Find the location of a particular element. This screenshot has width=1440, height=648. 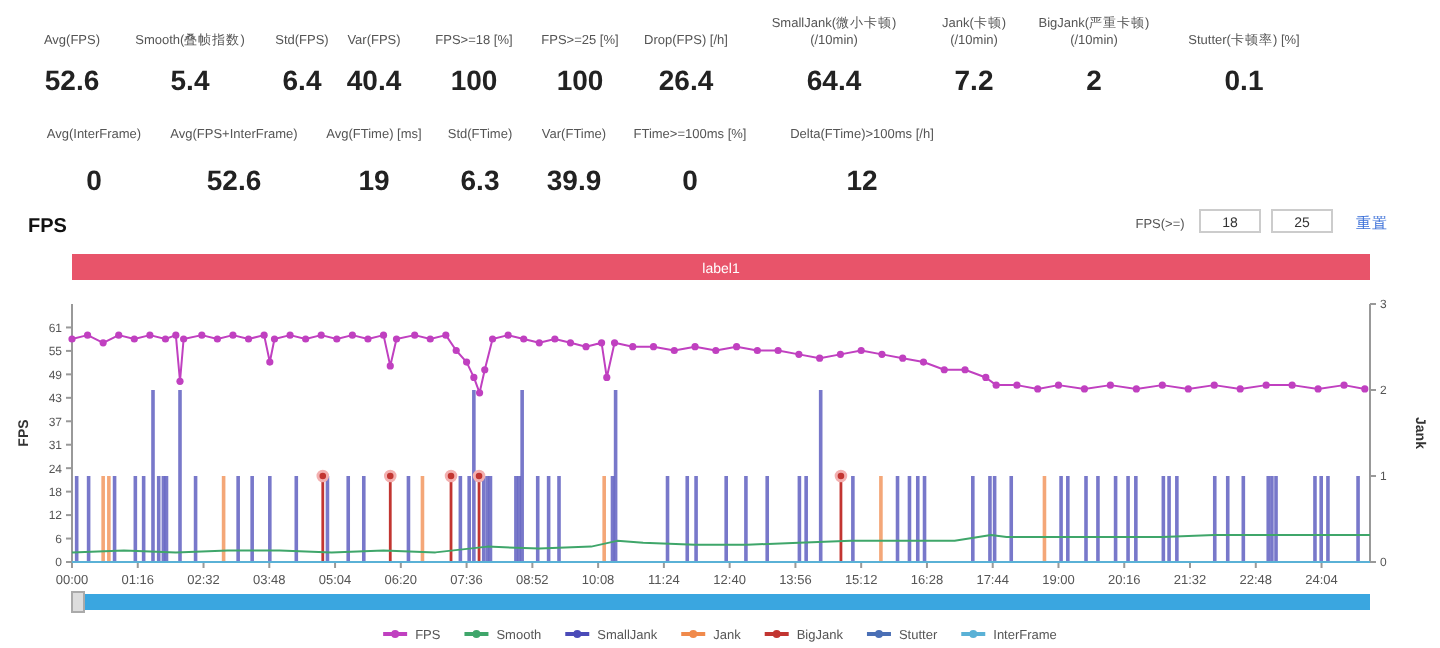

data-label: 26.4 is located at coordinates (686, 80).